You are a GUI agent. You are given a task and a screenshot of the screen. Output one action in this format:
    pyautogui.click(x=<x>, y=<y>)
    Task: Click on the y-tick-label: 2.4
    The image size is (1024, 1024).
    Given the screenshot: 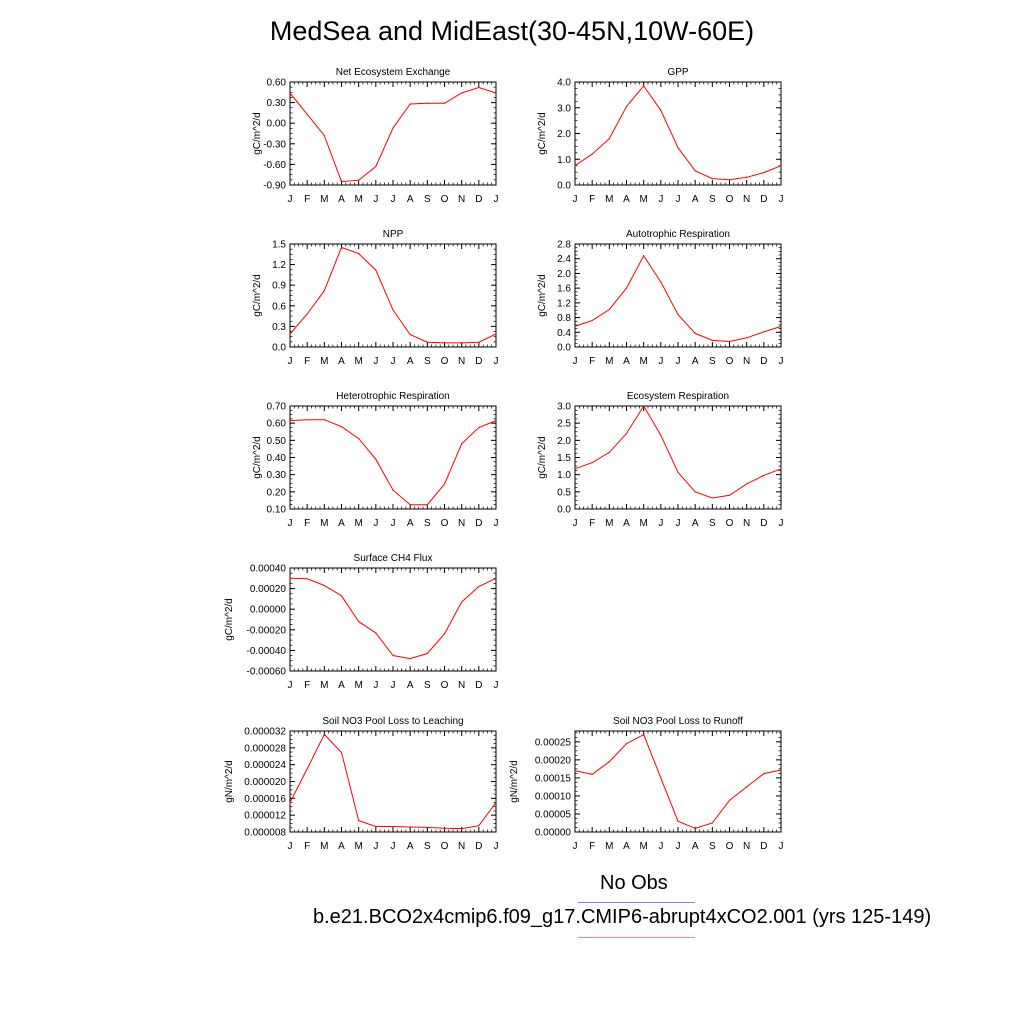 What is the action you would take?
    pyautogui.click(x=564, y=259)
    